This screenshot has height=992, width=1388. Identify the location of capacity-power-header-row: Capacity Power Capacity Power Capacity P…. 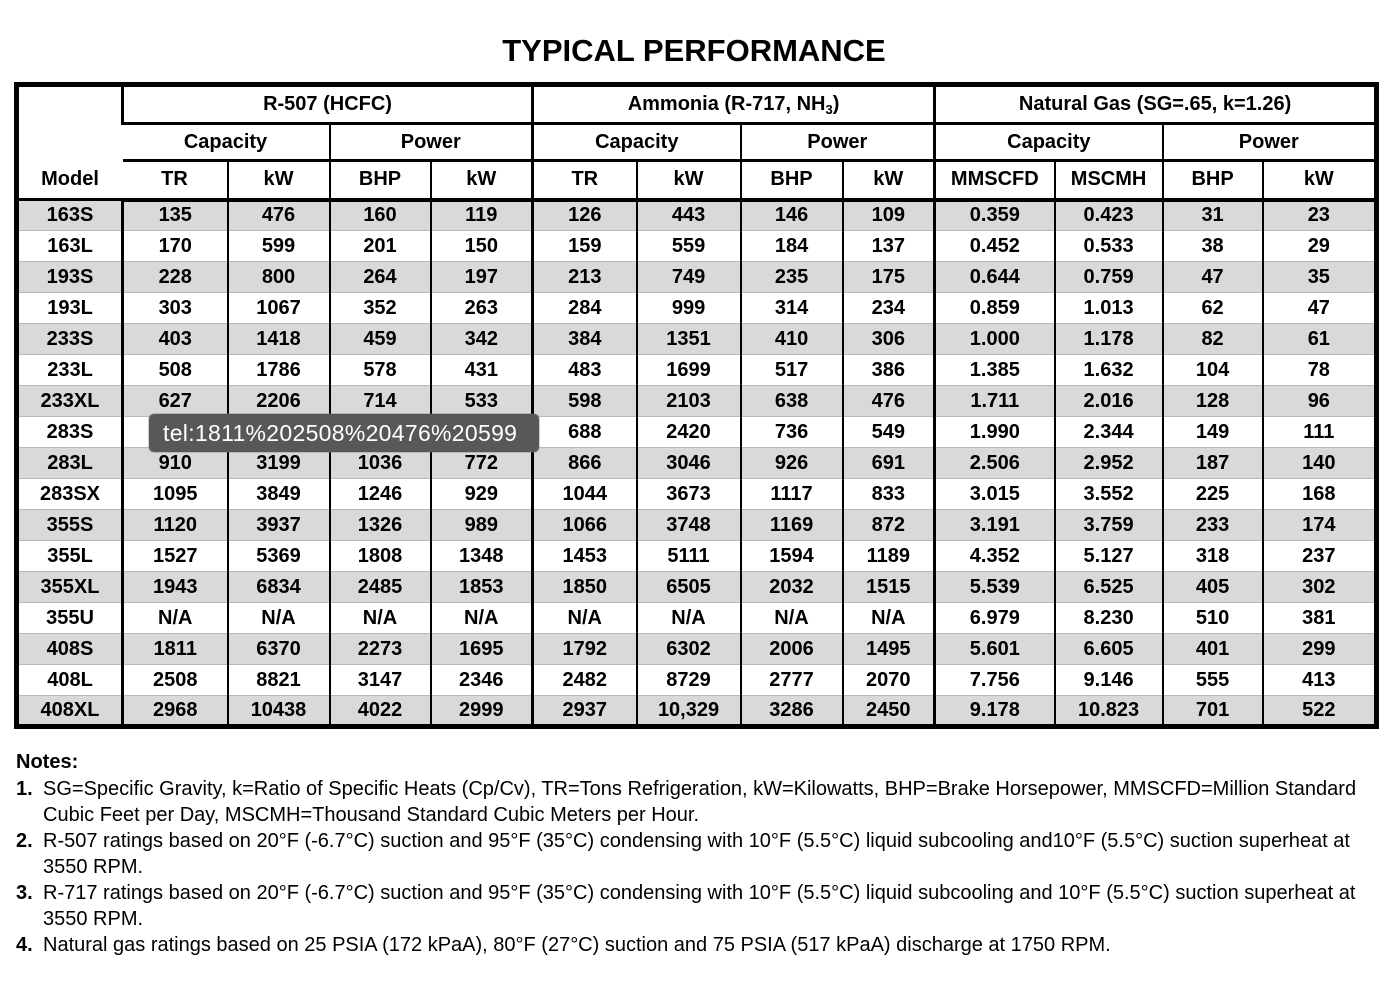
(697, 142).